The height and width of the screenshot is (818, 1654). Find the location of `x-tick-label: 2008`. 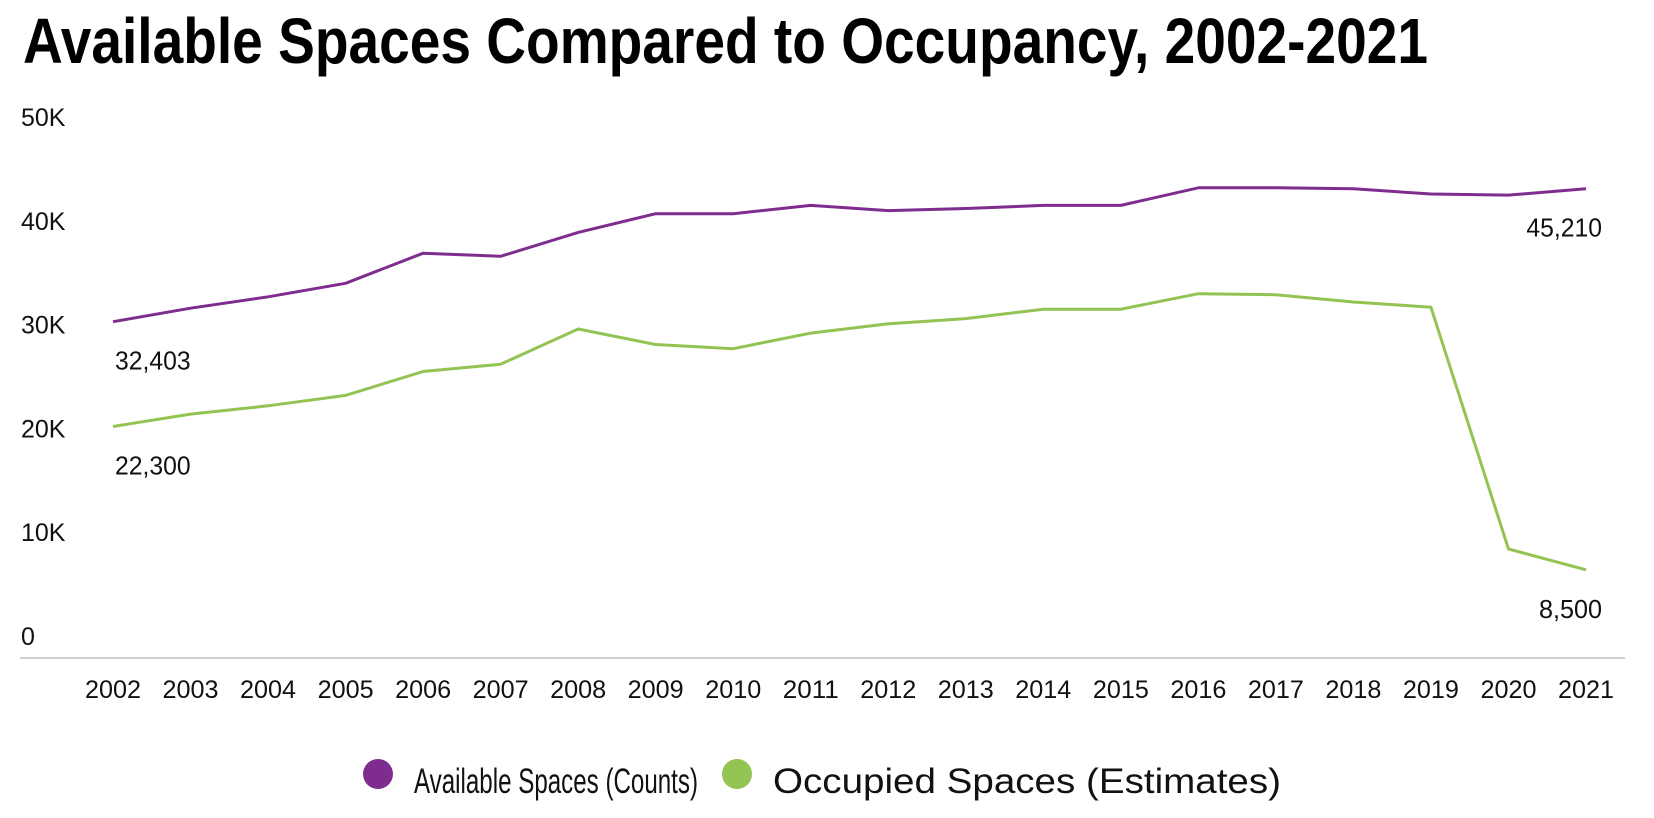

x-tick-label: 2008 is located at coordinates (578, 690).